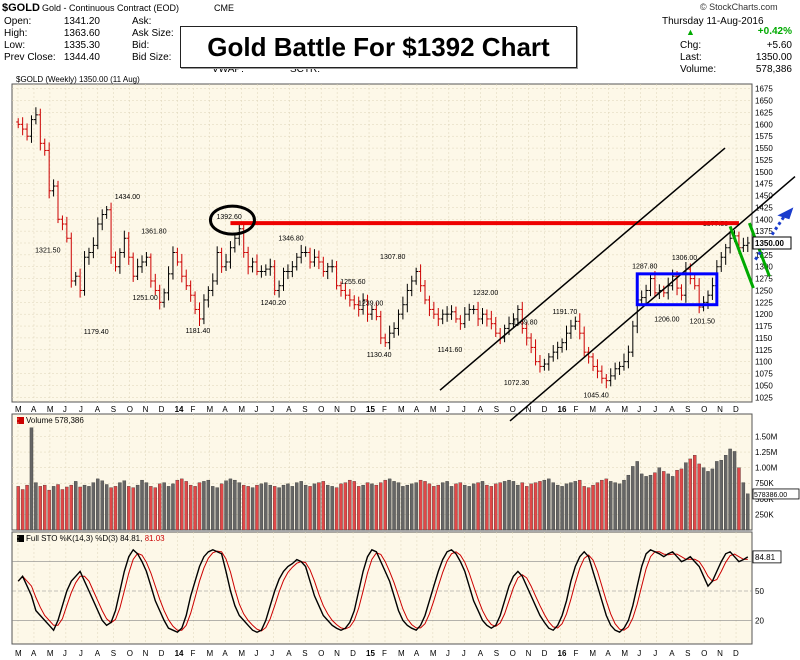 This screenshot has height=660, width=800. I want to click on price-annotation: 1240.20, so click(273, 303).